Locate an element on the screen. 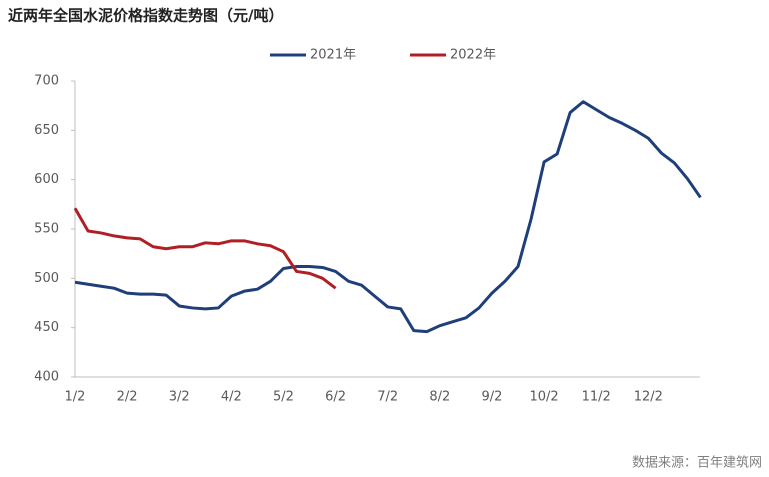 Image resolution: width=769 pixels, height=477 pixels. x-tick-label: 7/2 is located at coordinates (387, 397).